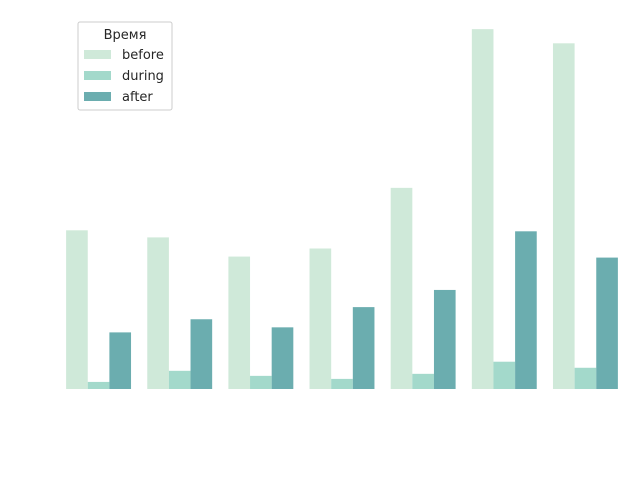  Describe the element at coordinates (97, 96) in the screenshot. I see `legend-swatch-after` at that location.